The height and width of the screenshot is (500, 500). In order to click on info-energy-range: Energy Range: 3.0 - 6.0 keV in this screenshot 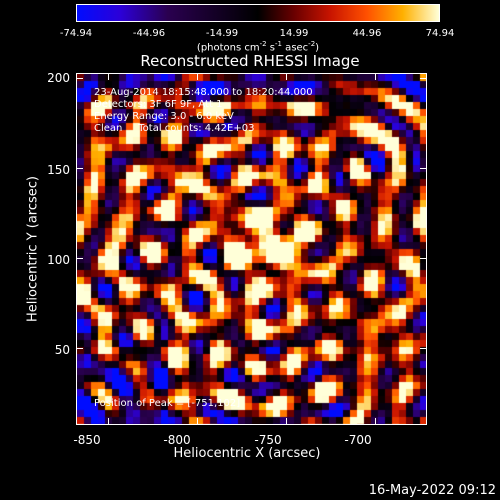, I will do `click(164, 116)`.